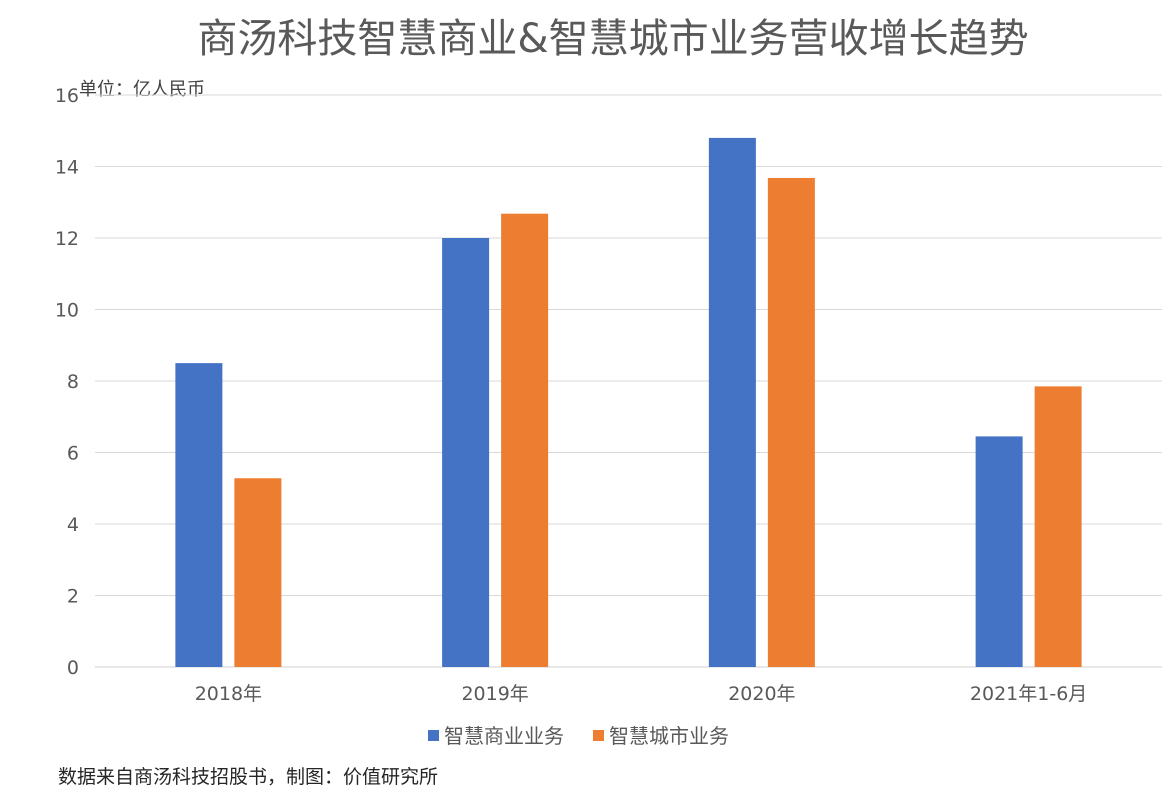  Describe the element at coordinates (228, 694) in the screenshot. I see `x-tick-label: 2018年` at that location.